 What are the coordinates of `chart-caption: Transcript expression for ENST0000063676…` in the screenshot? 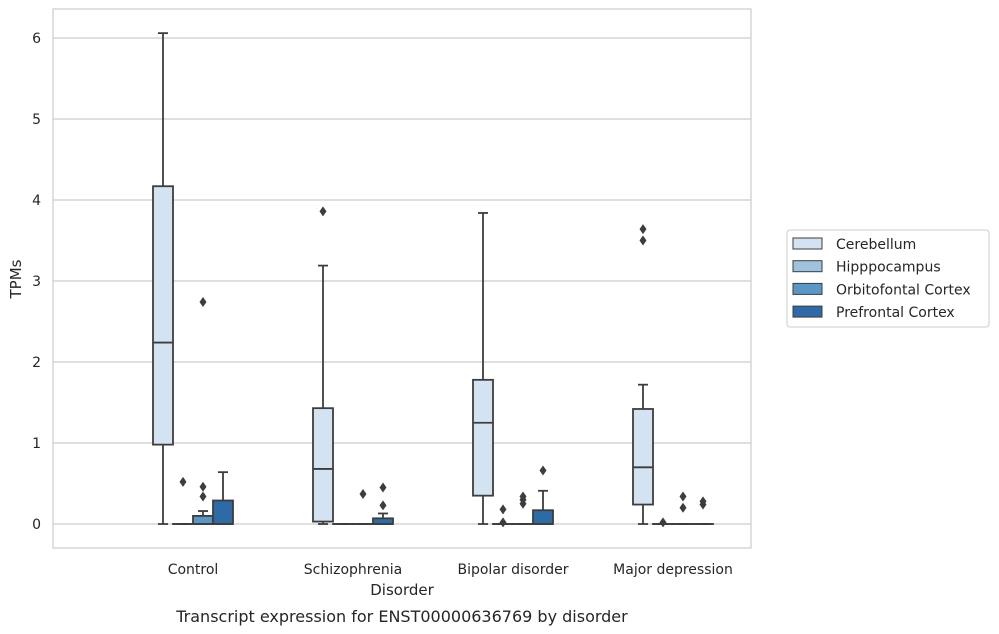 It's located at (401, 616).